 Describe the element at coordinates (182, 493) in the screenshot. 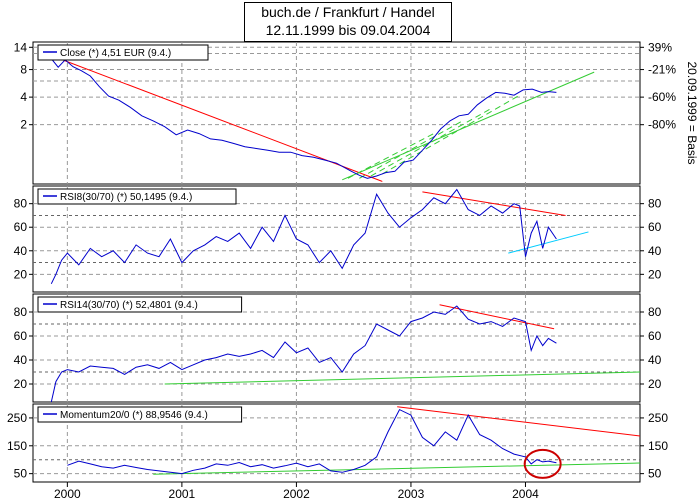

I see `x-tick-label: 2001` at that location.